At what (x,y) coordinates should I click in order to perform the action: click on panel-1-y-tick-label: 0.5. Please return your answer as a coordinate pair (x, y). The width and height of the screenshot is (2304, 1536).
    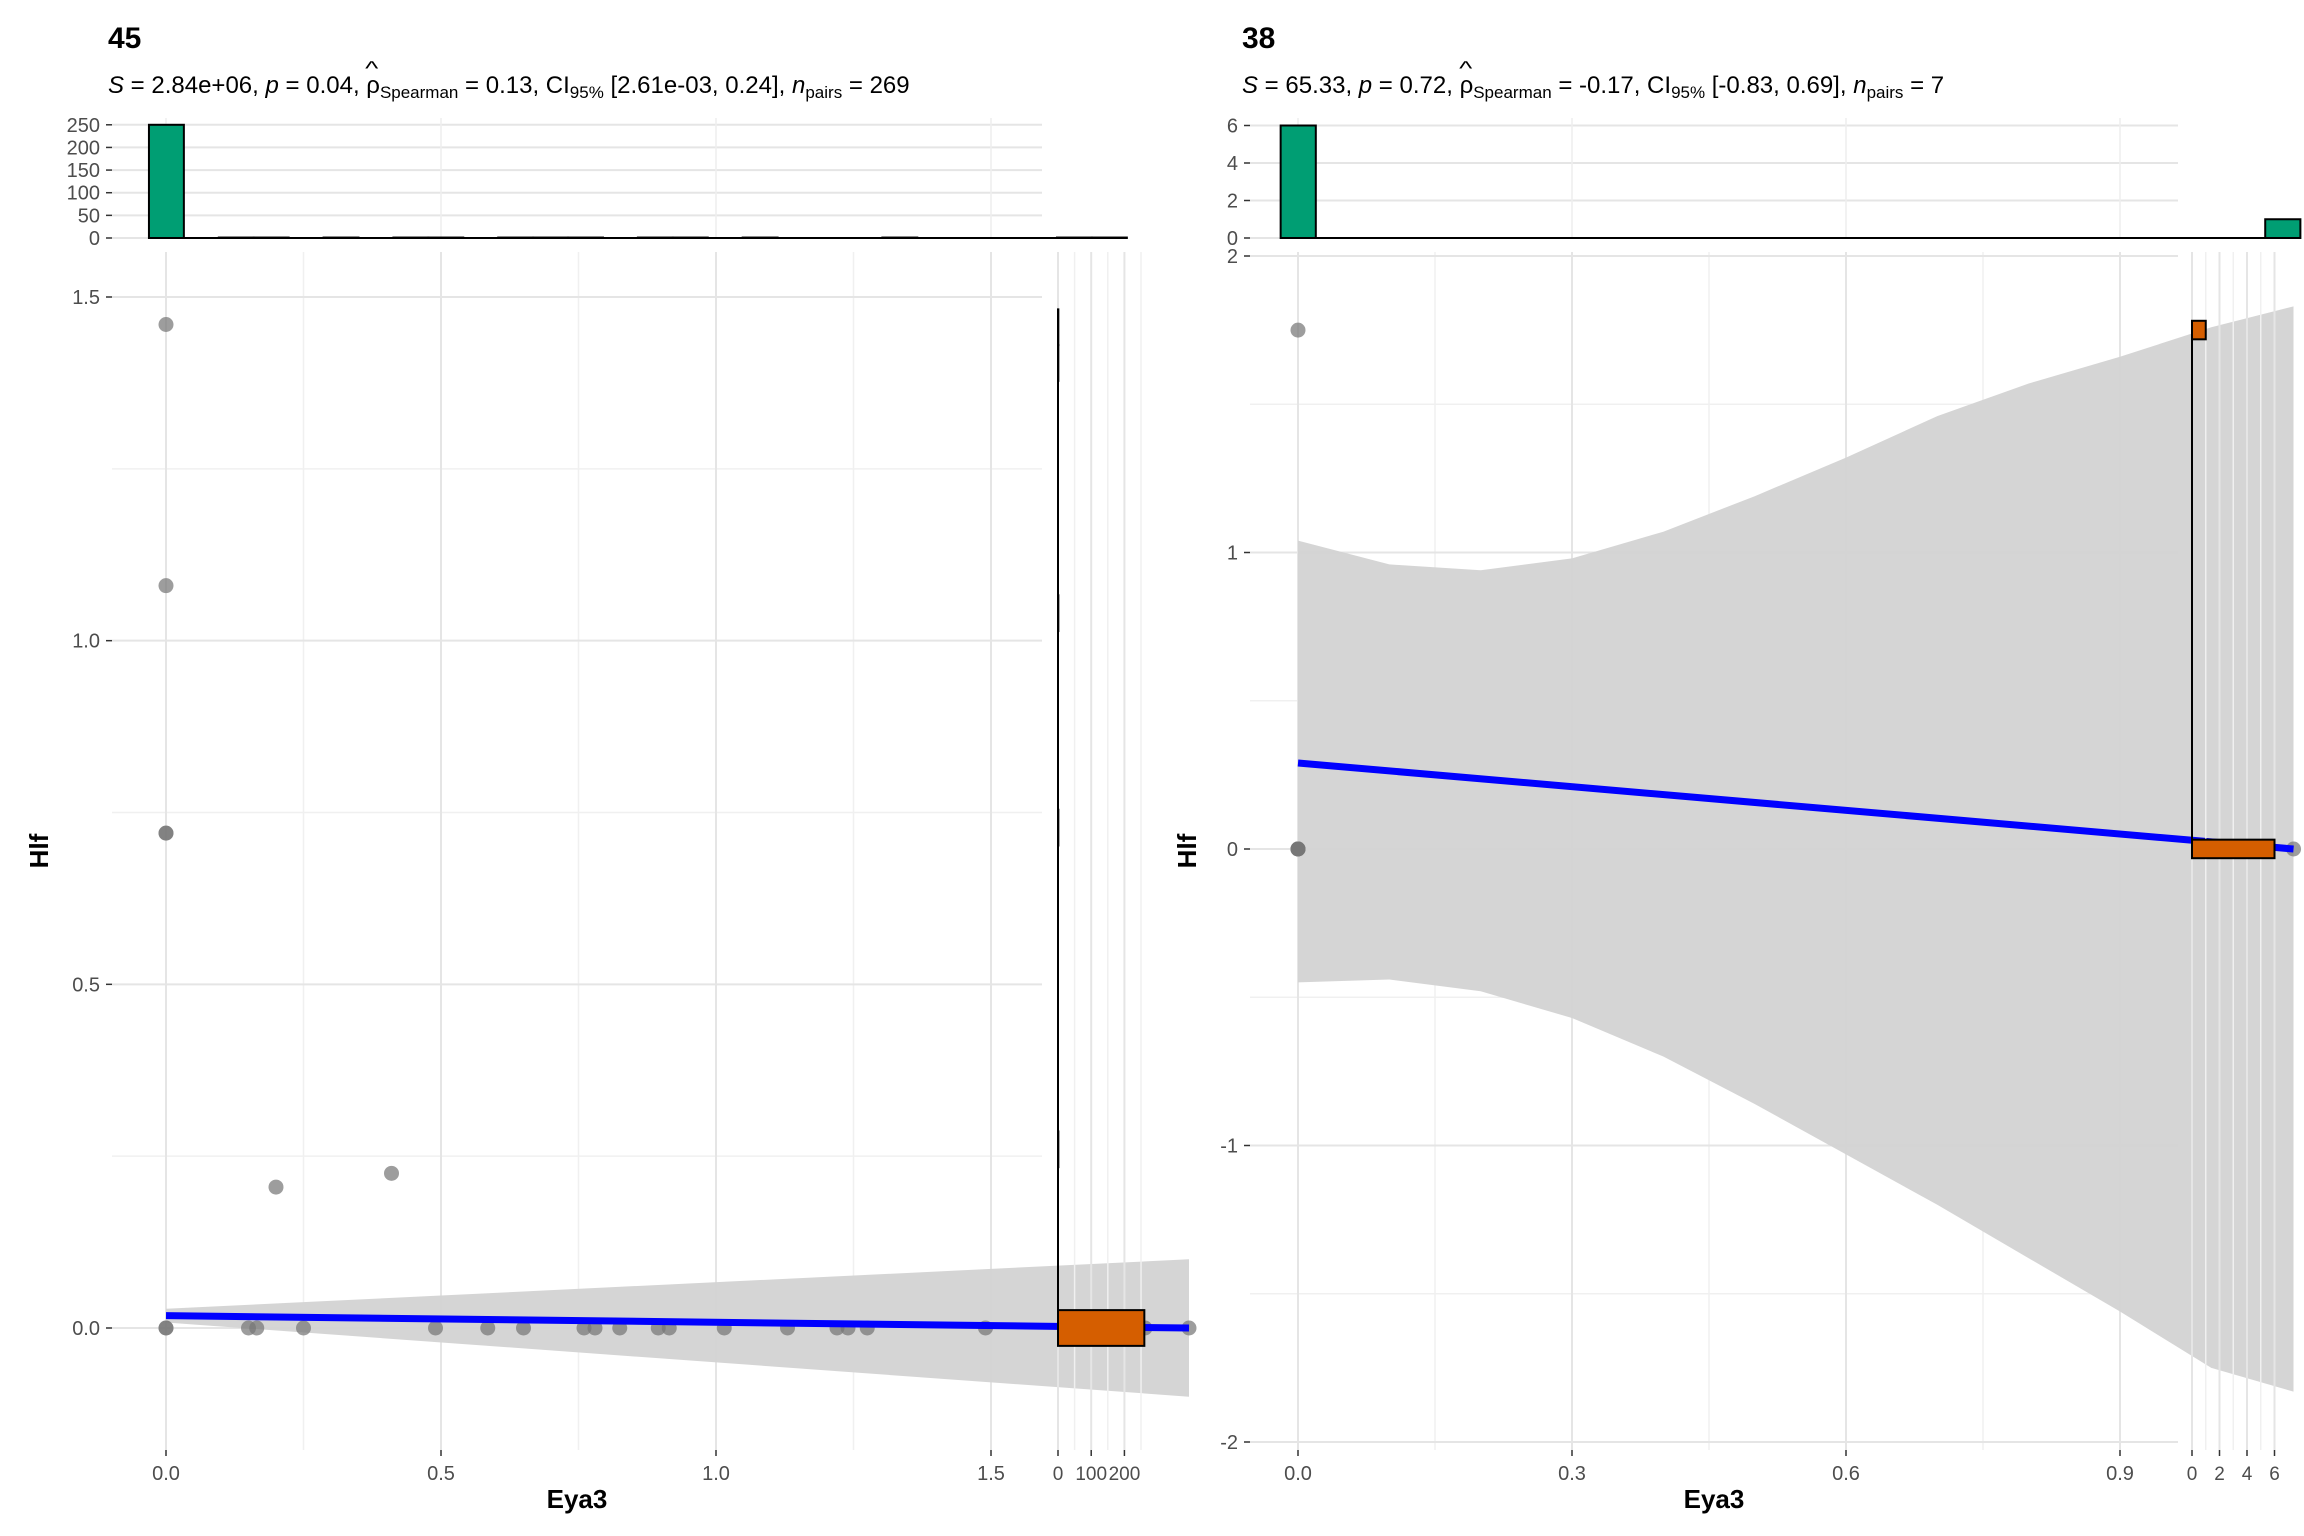
    Looking at the image, I should click on (86, 985).